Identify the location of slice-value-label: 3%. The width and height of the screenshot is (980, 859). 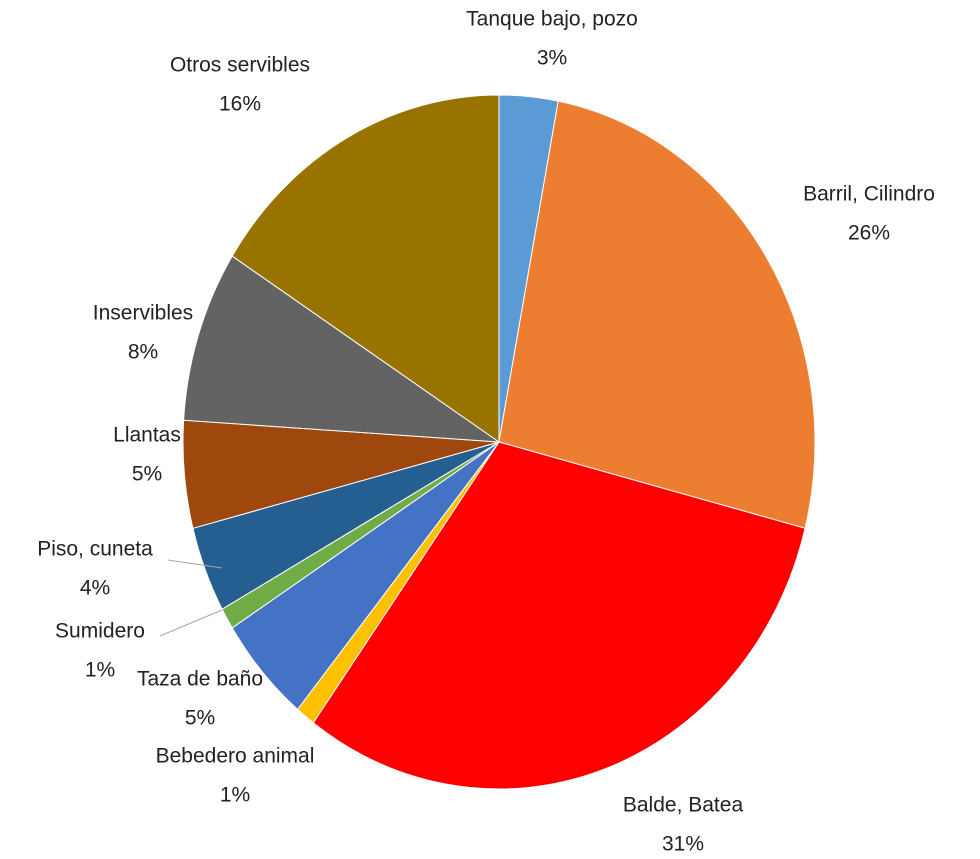
(552, 58).